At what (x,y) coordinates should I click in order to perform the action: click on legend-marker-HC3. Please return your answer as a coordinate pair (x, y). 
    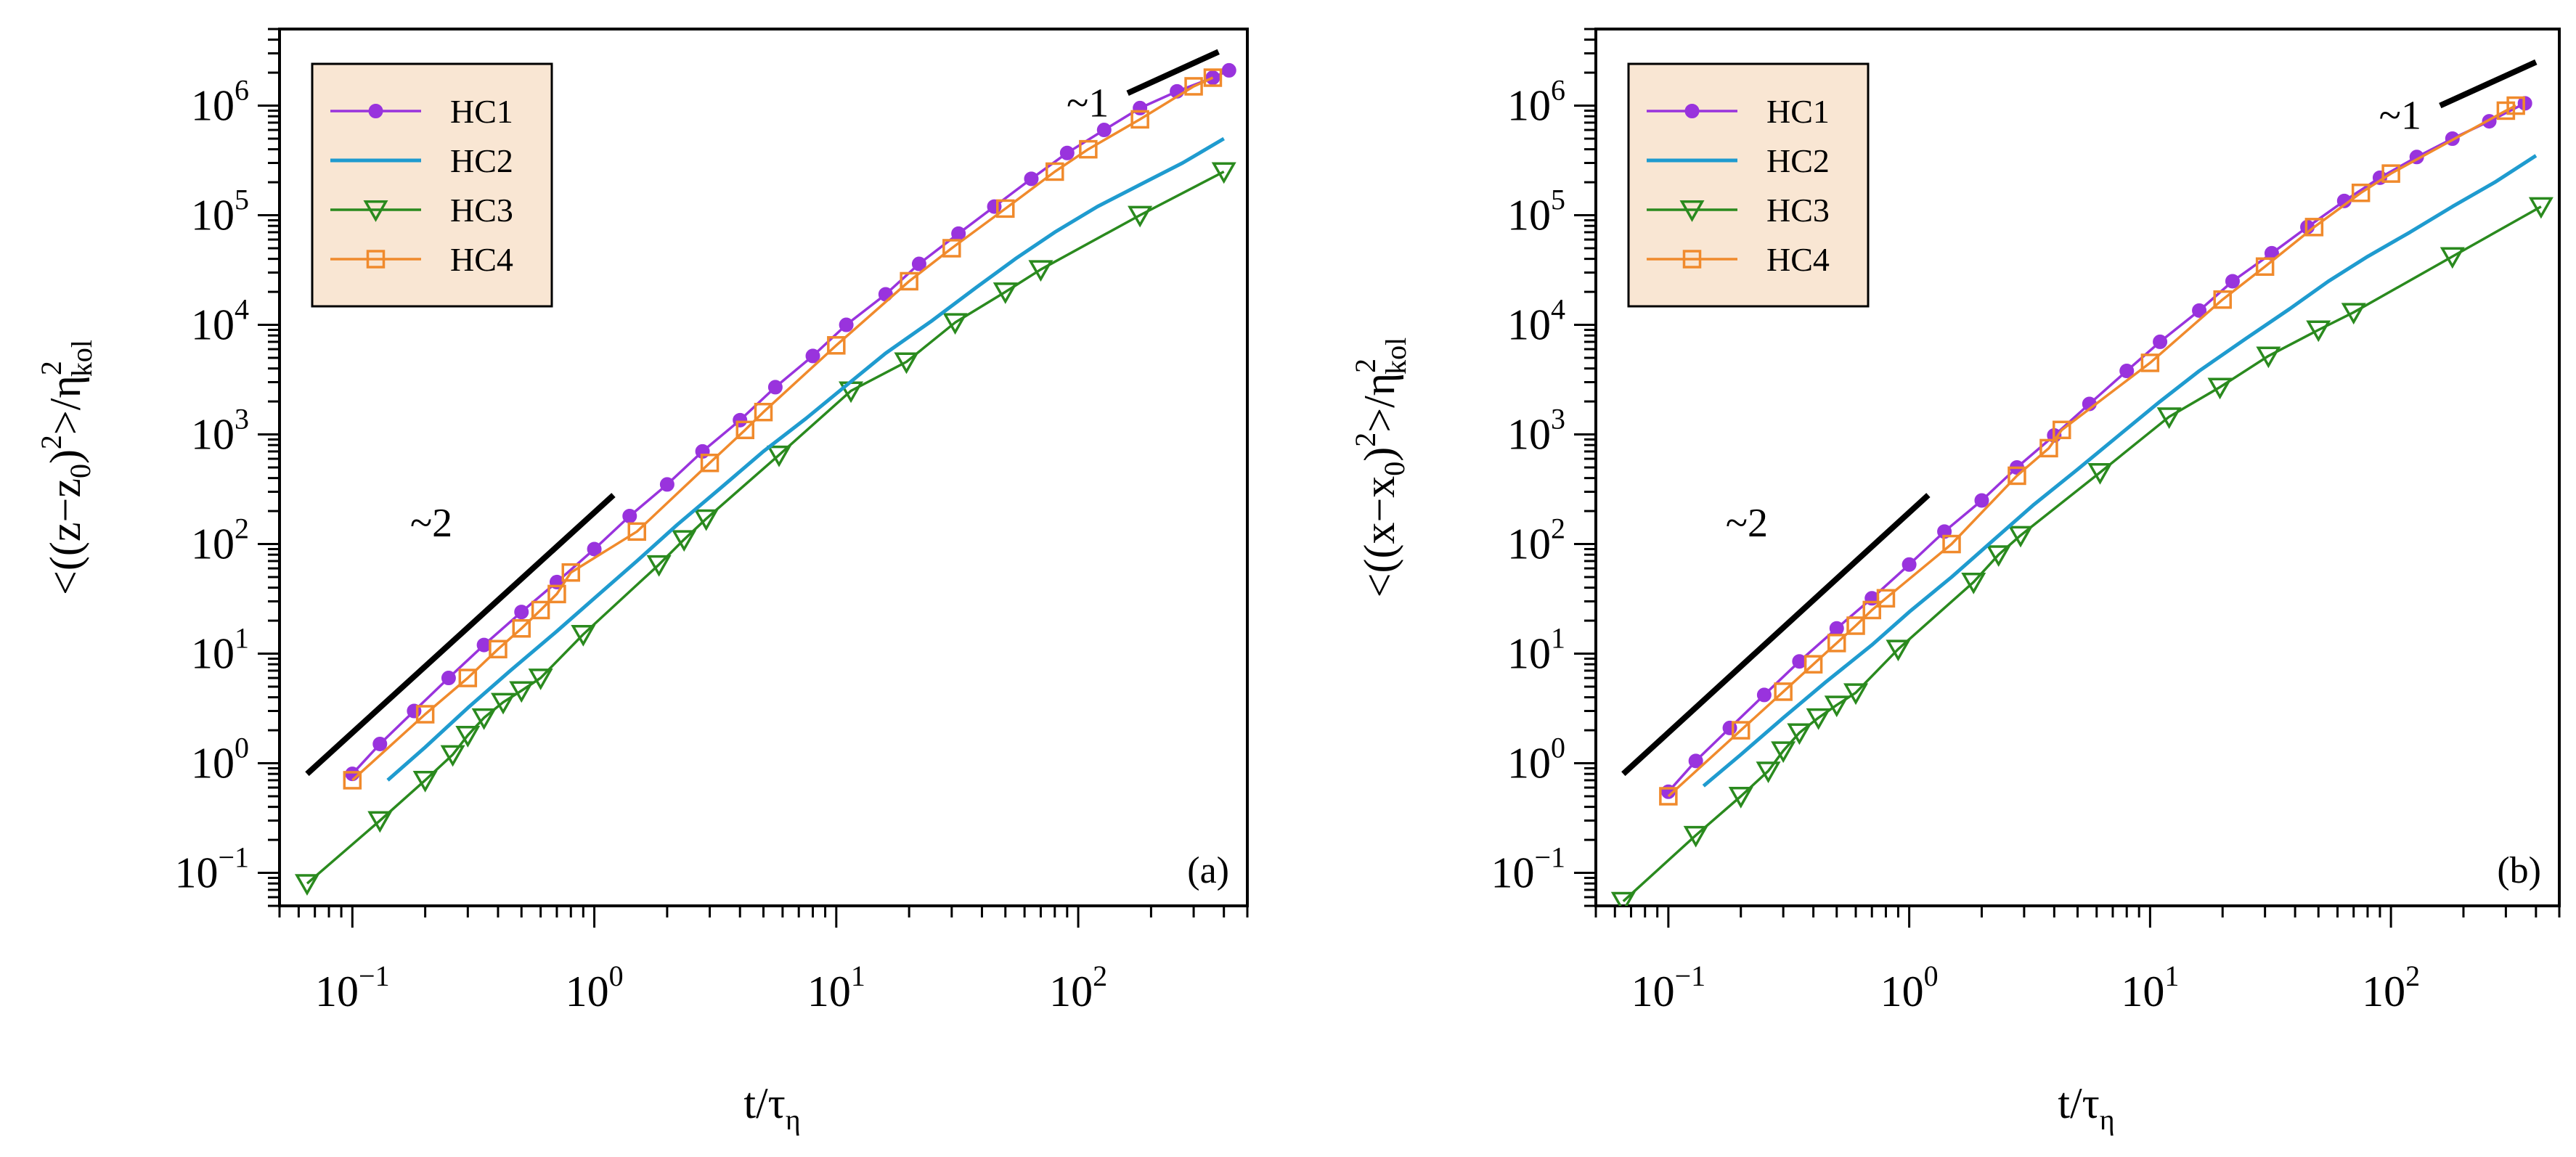
    Looking at the image, I should click on (1692, 211).